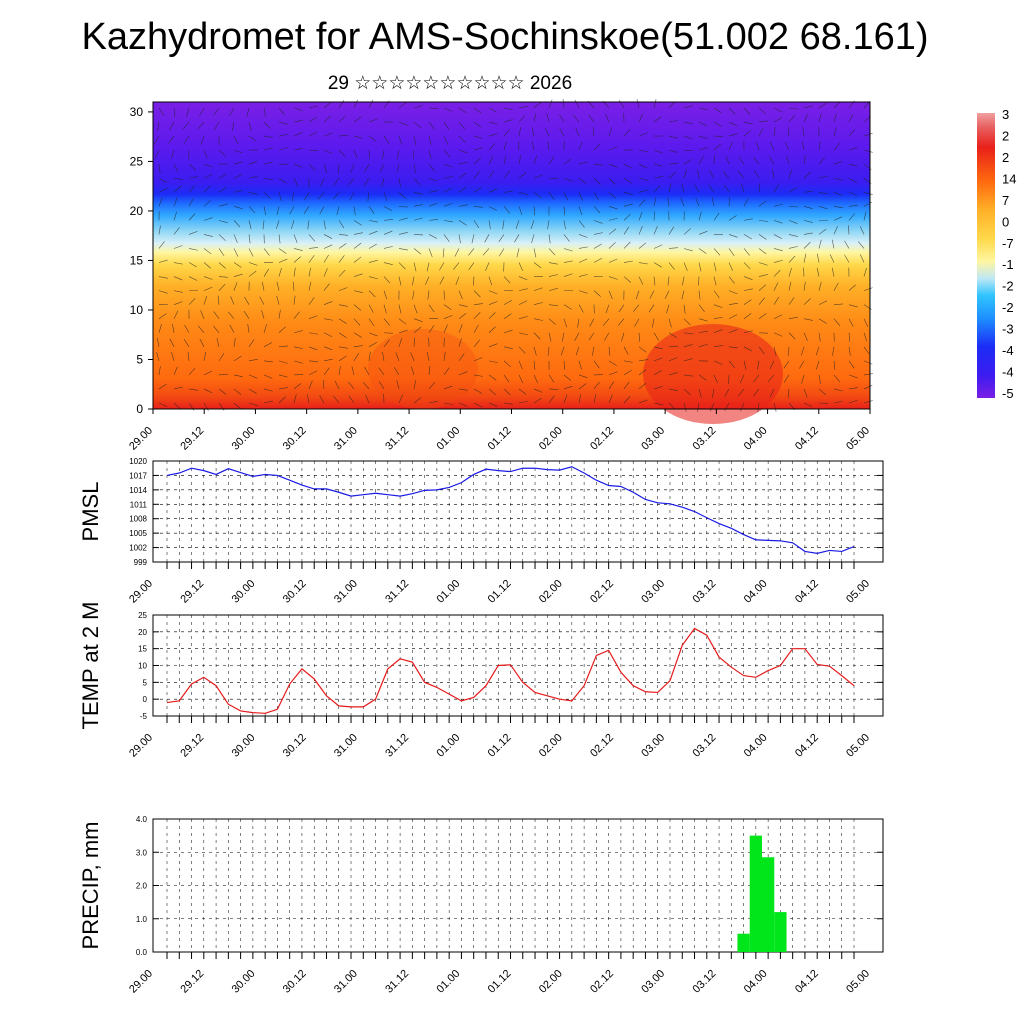 The height and width of the screenshot is (1024, 1024). Describe the element at coordinates (448, 439) in the screenshot. I see `x-tick-label: 01.00` at that location.